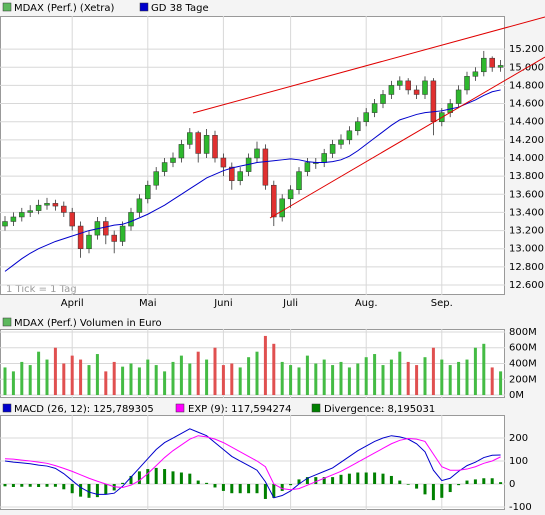  What do you see at coordinates (523, 332) in the screenshot?
I see `y-tick-label: 800M` at bounding box center [523, 332].